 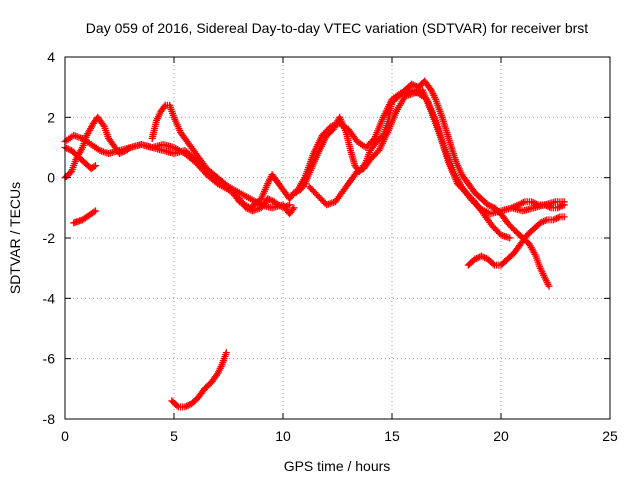 What do you see at coordinates (51, 57) in the screenshot?
I see `y-tick-label: 4` at bounding box center [51, 57].